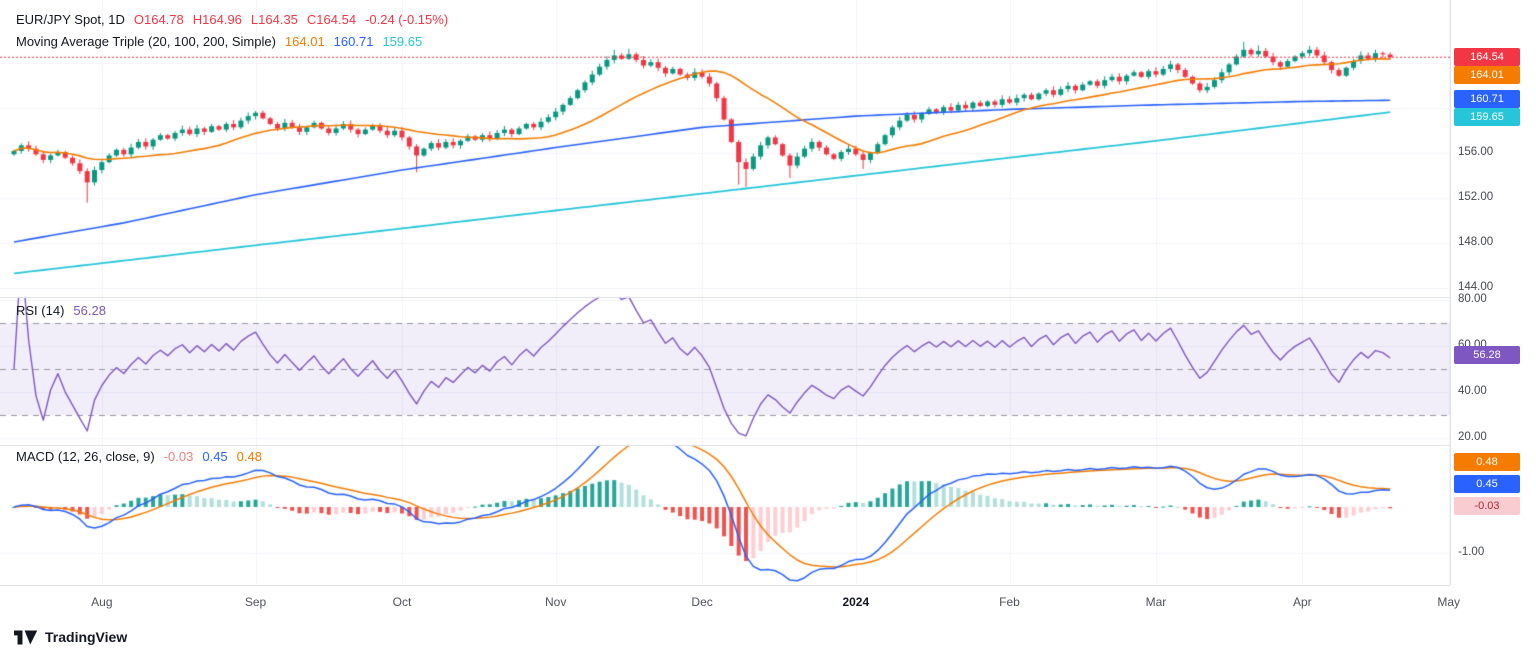 The height and width of the screenshot is (659, 1536). What do you see at coordinates (1487, 462) in the screenshot?
I see `axis-value-badge: 0.48` at bounding box center [1487, 462].